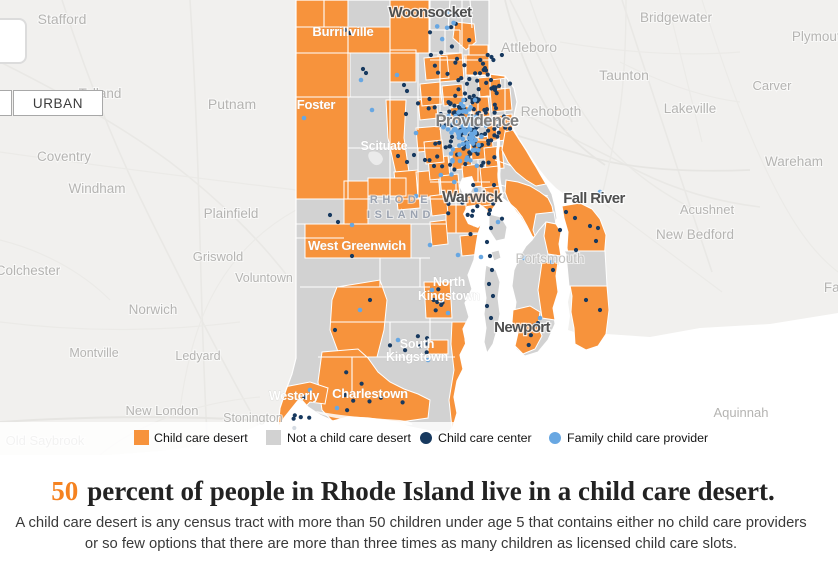  What do you see at coordinates (551, 111) in the screenshot?
I see `svg-text: Rehoboth` at bounding box center [551, 111].